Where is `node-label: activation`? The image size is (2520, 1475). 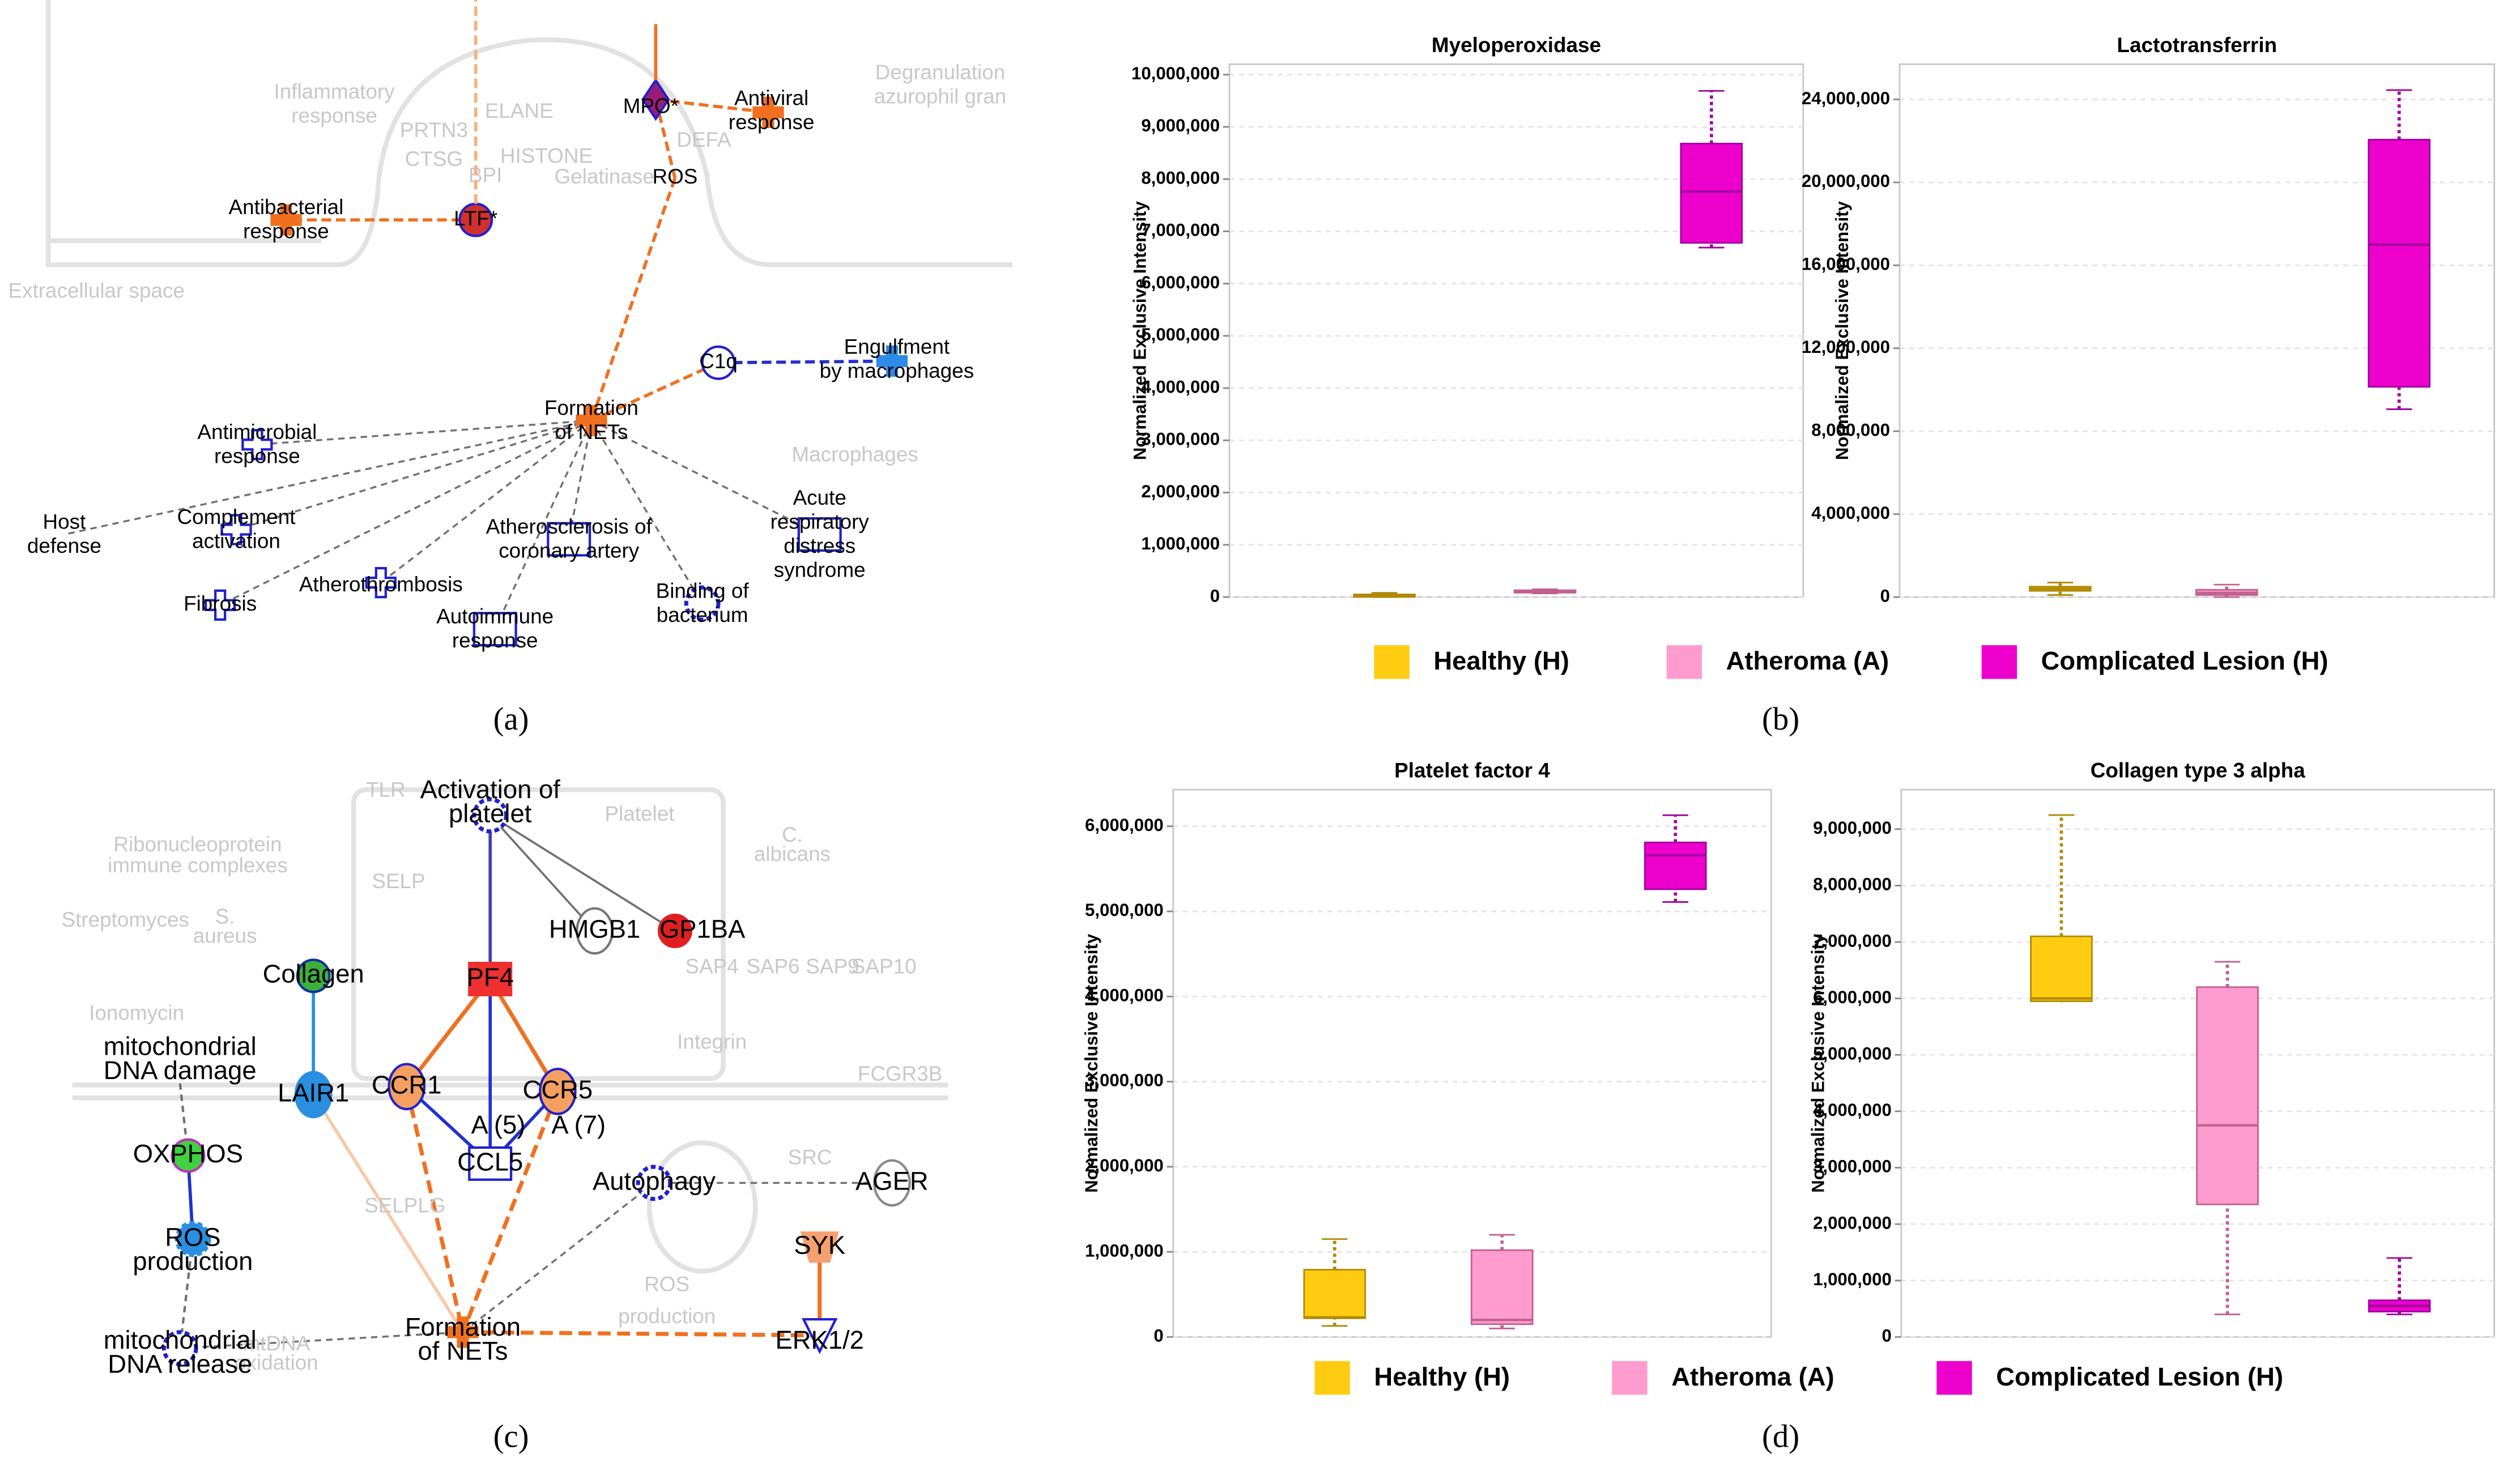
node-label: activation is located at coordinates (236, 540).